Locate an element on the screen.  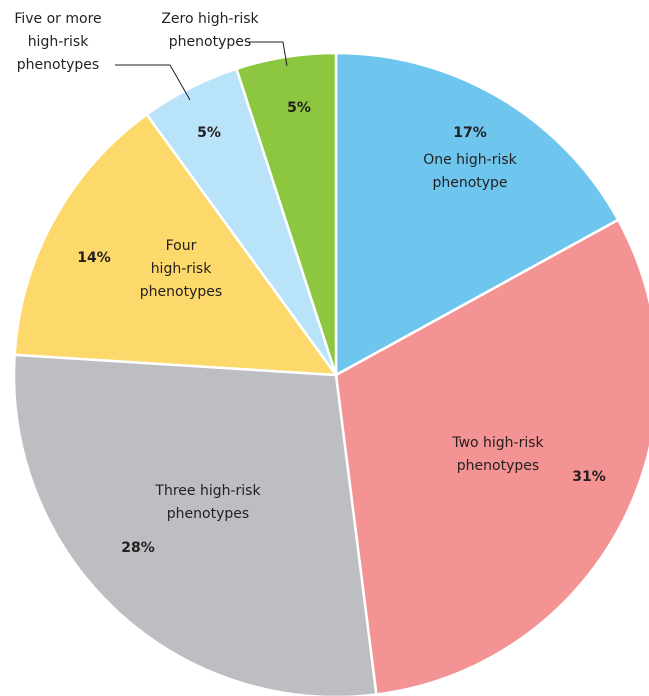
slice-label: Five or more high-risk phenotypes is located at coordinates (57, 42).